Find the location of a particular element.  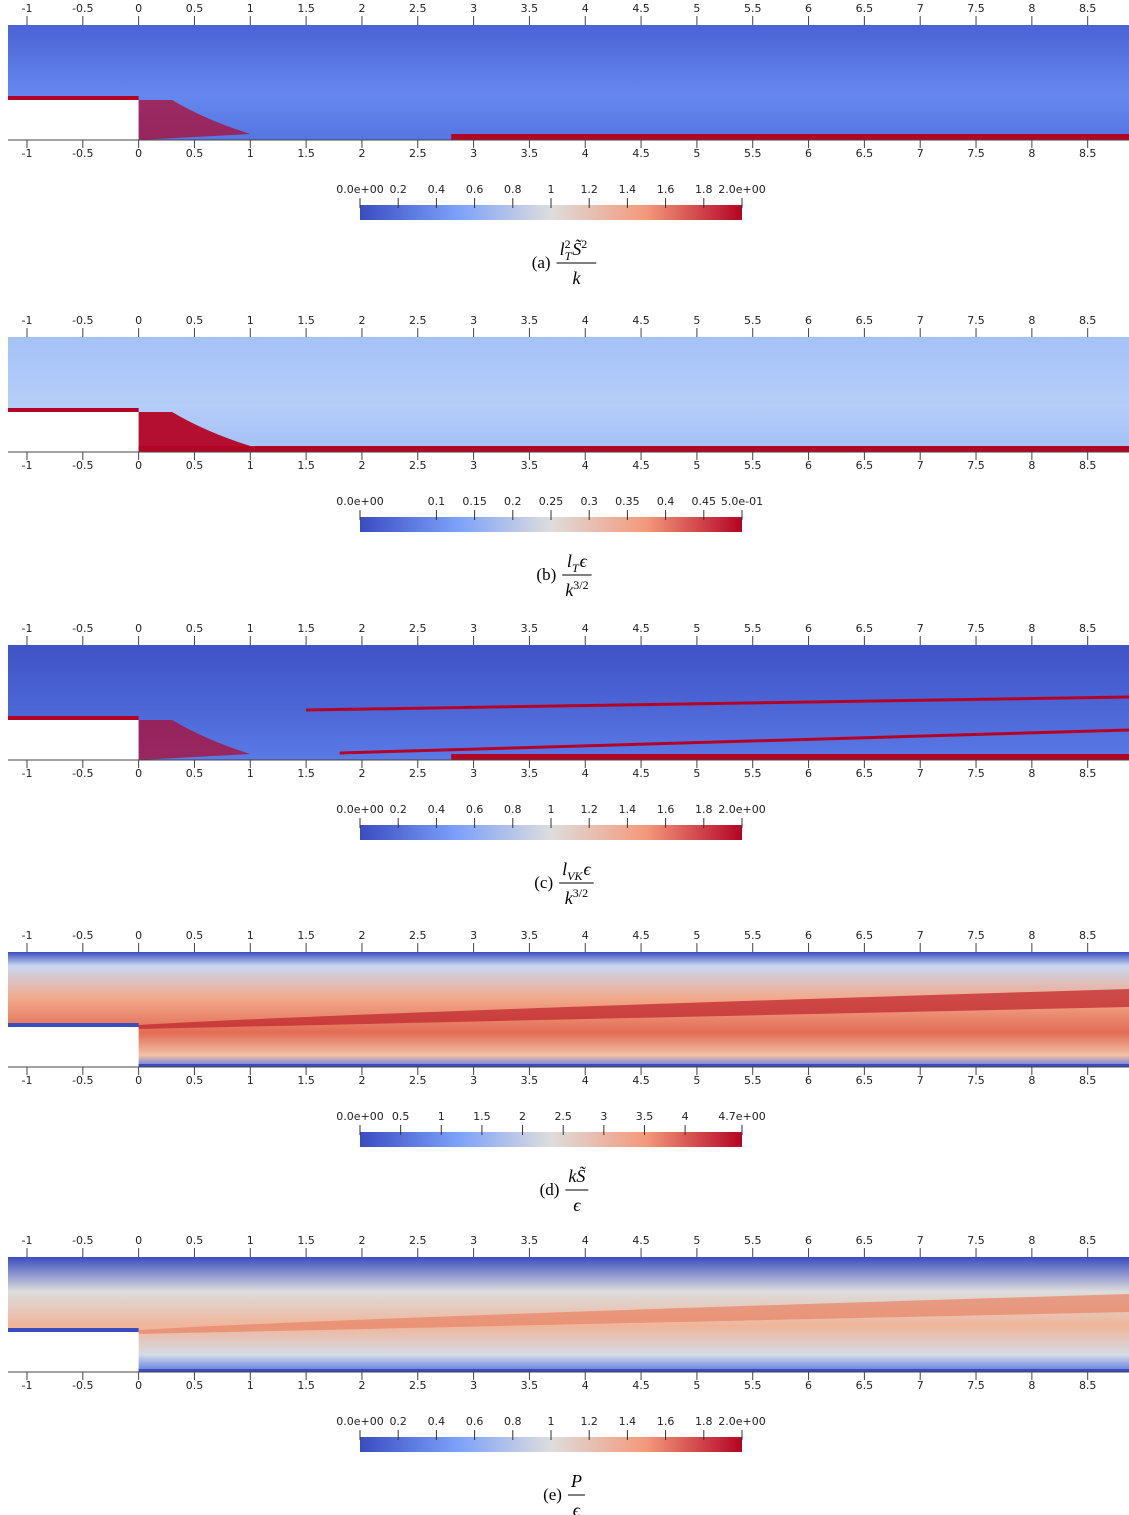

x-tick-label: 4.5 is located at coordinates (641, 1080).